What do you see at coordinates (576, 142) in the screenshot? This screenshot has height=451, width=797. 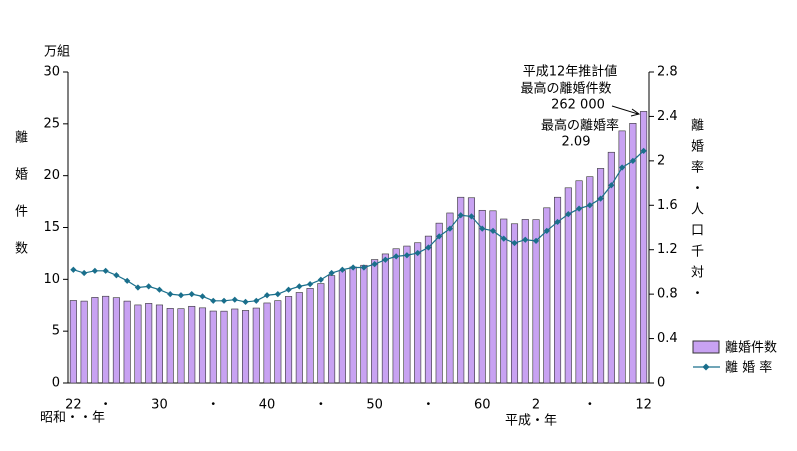 I see `annotation: 2.09` at bounding box center [576, 142].